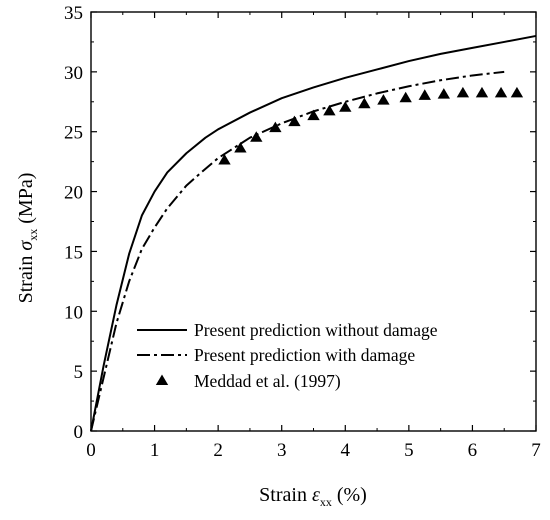  Describe the element at coordinates (346, 450) in the screenshot. I see `x-tick-label: 4` at that location.